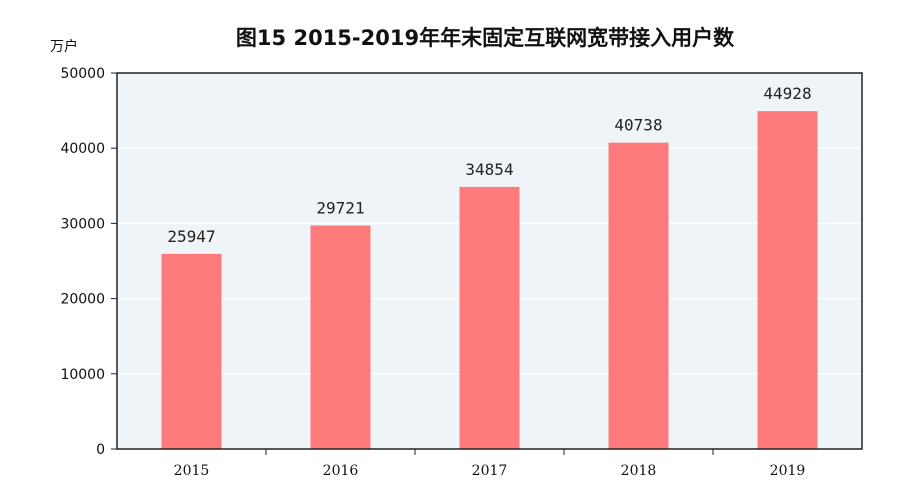  I want to click on y-tick-label: 50000, so click(82, 74).